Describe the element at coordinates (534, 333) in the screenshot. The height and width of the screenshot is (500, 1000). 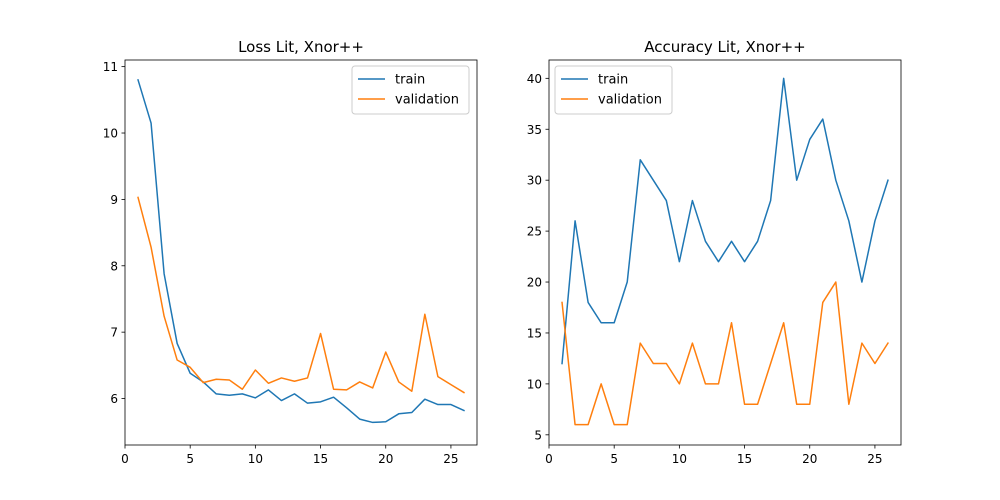
I see `y-tick-label: 15` at that location.